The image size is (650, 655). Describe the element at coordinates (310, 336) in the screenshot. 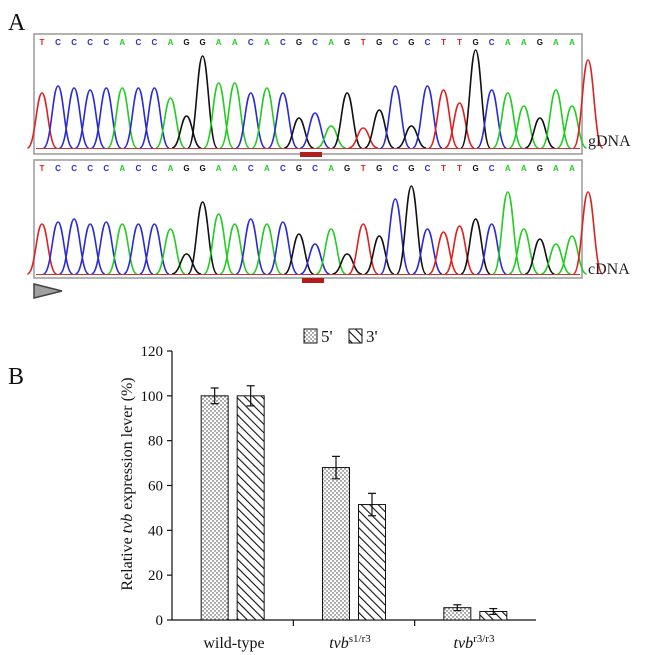

I see `legend-swatch-5p` at that location.